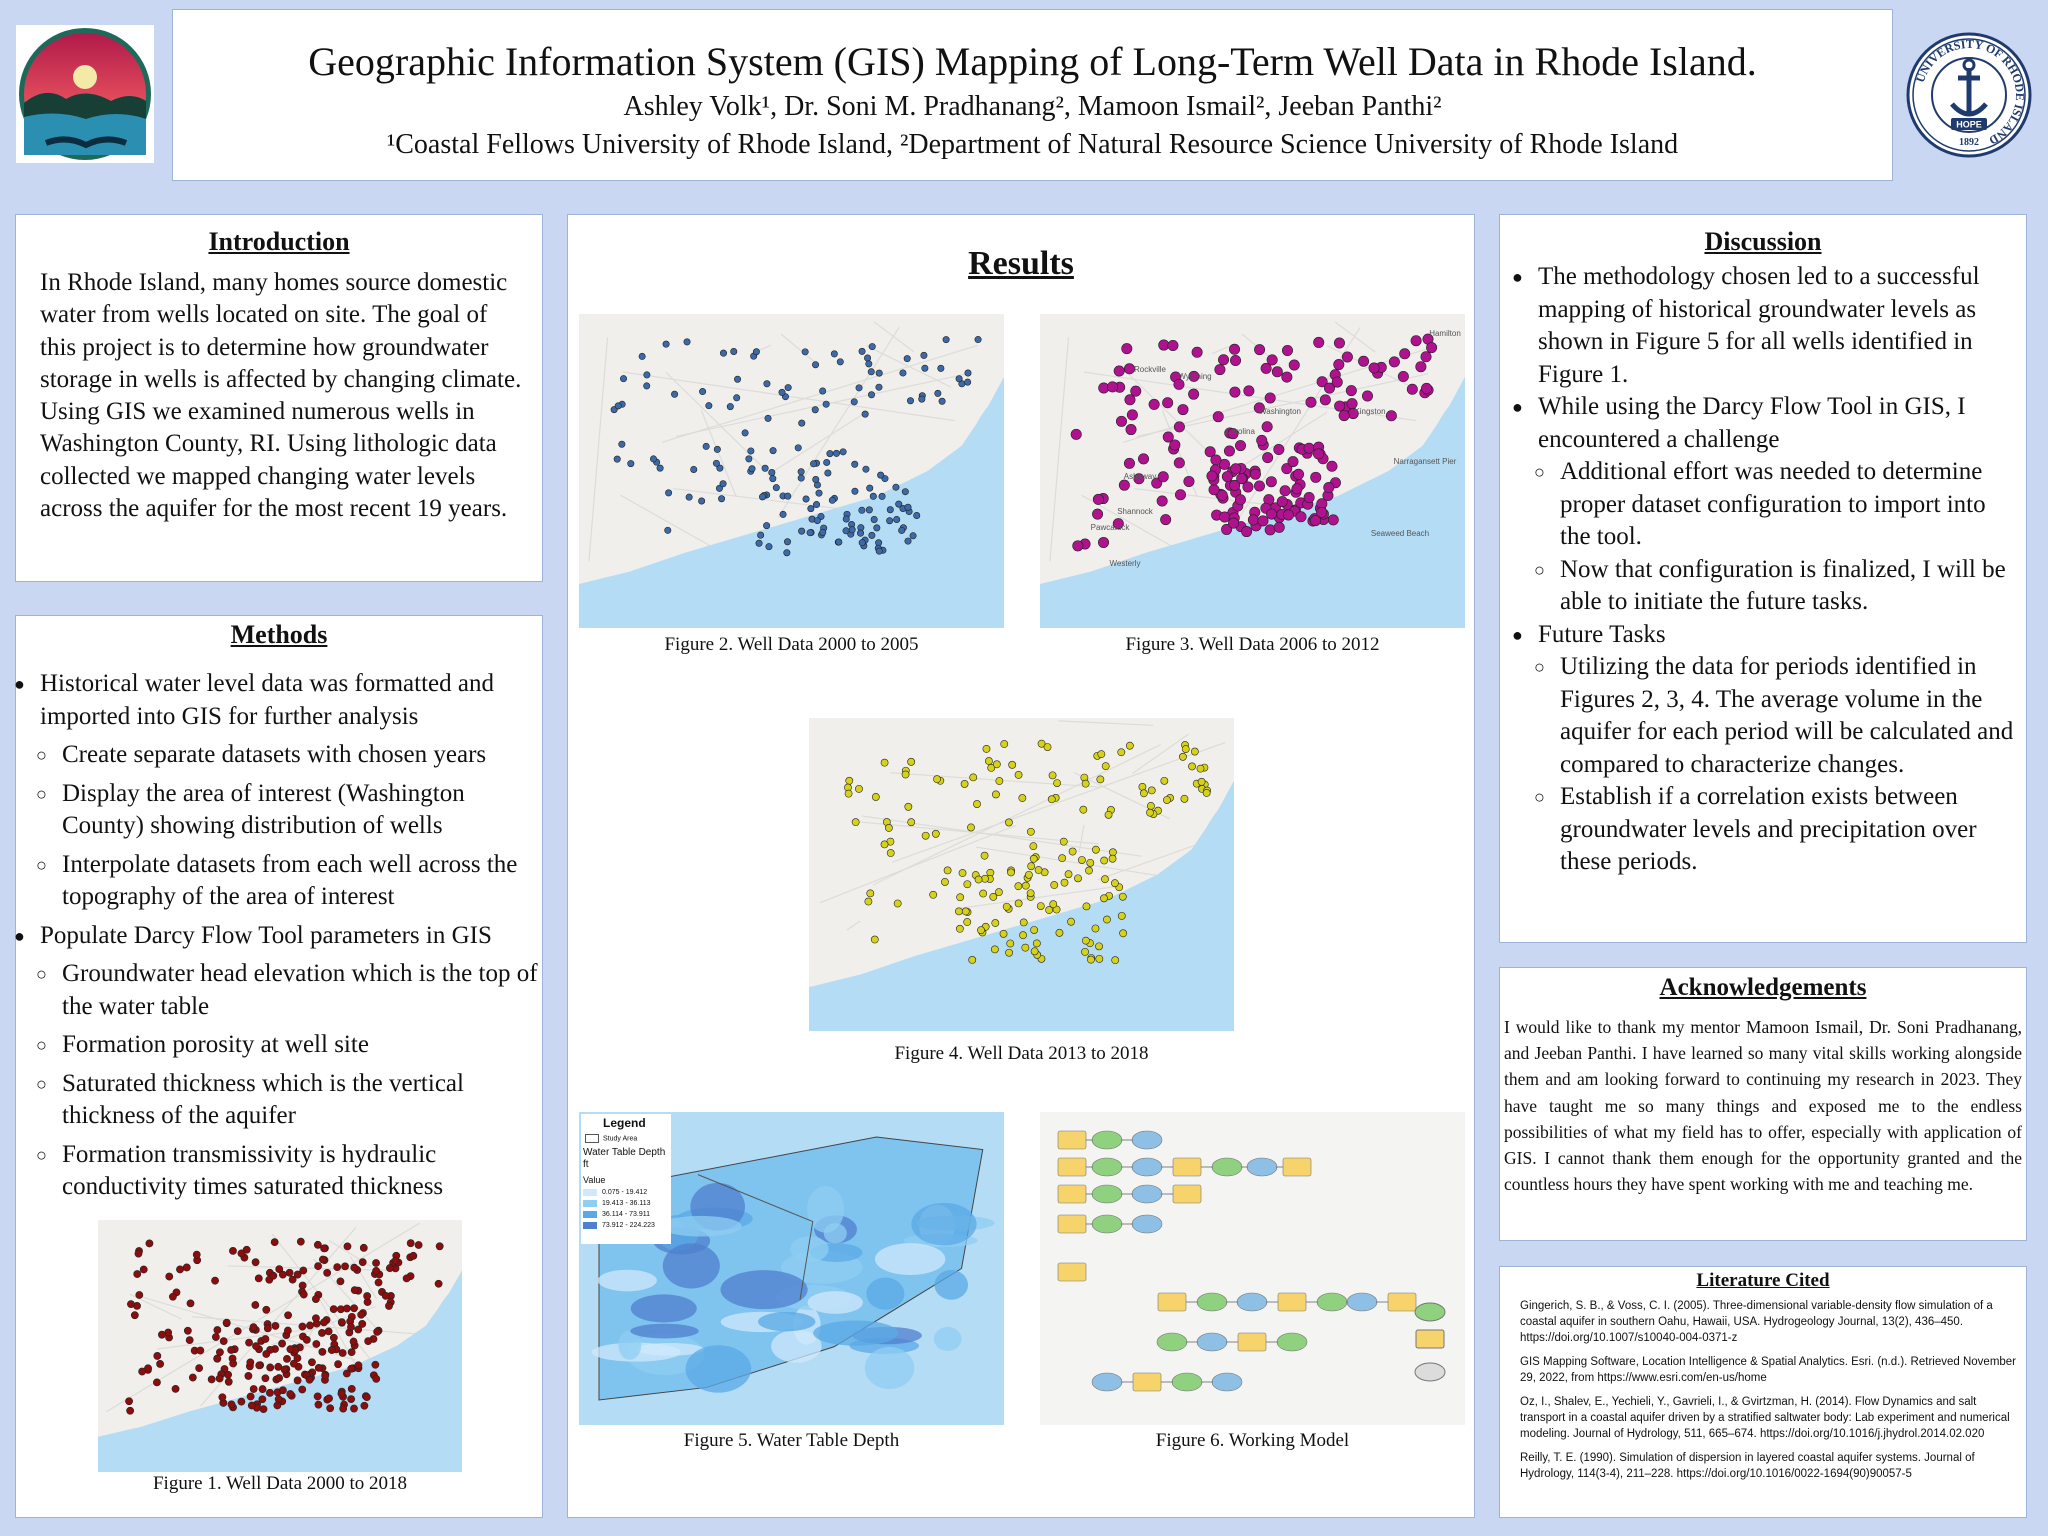  What do you see at coordinates (1240, 431) in the screenshot?
I see `map-place-label: Carolina` at bounding box center [1240, 431].